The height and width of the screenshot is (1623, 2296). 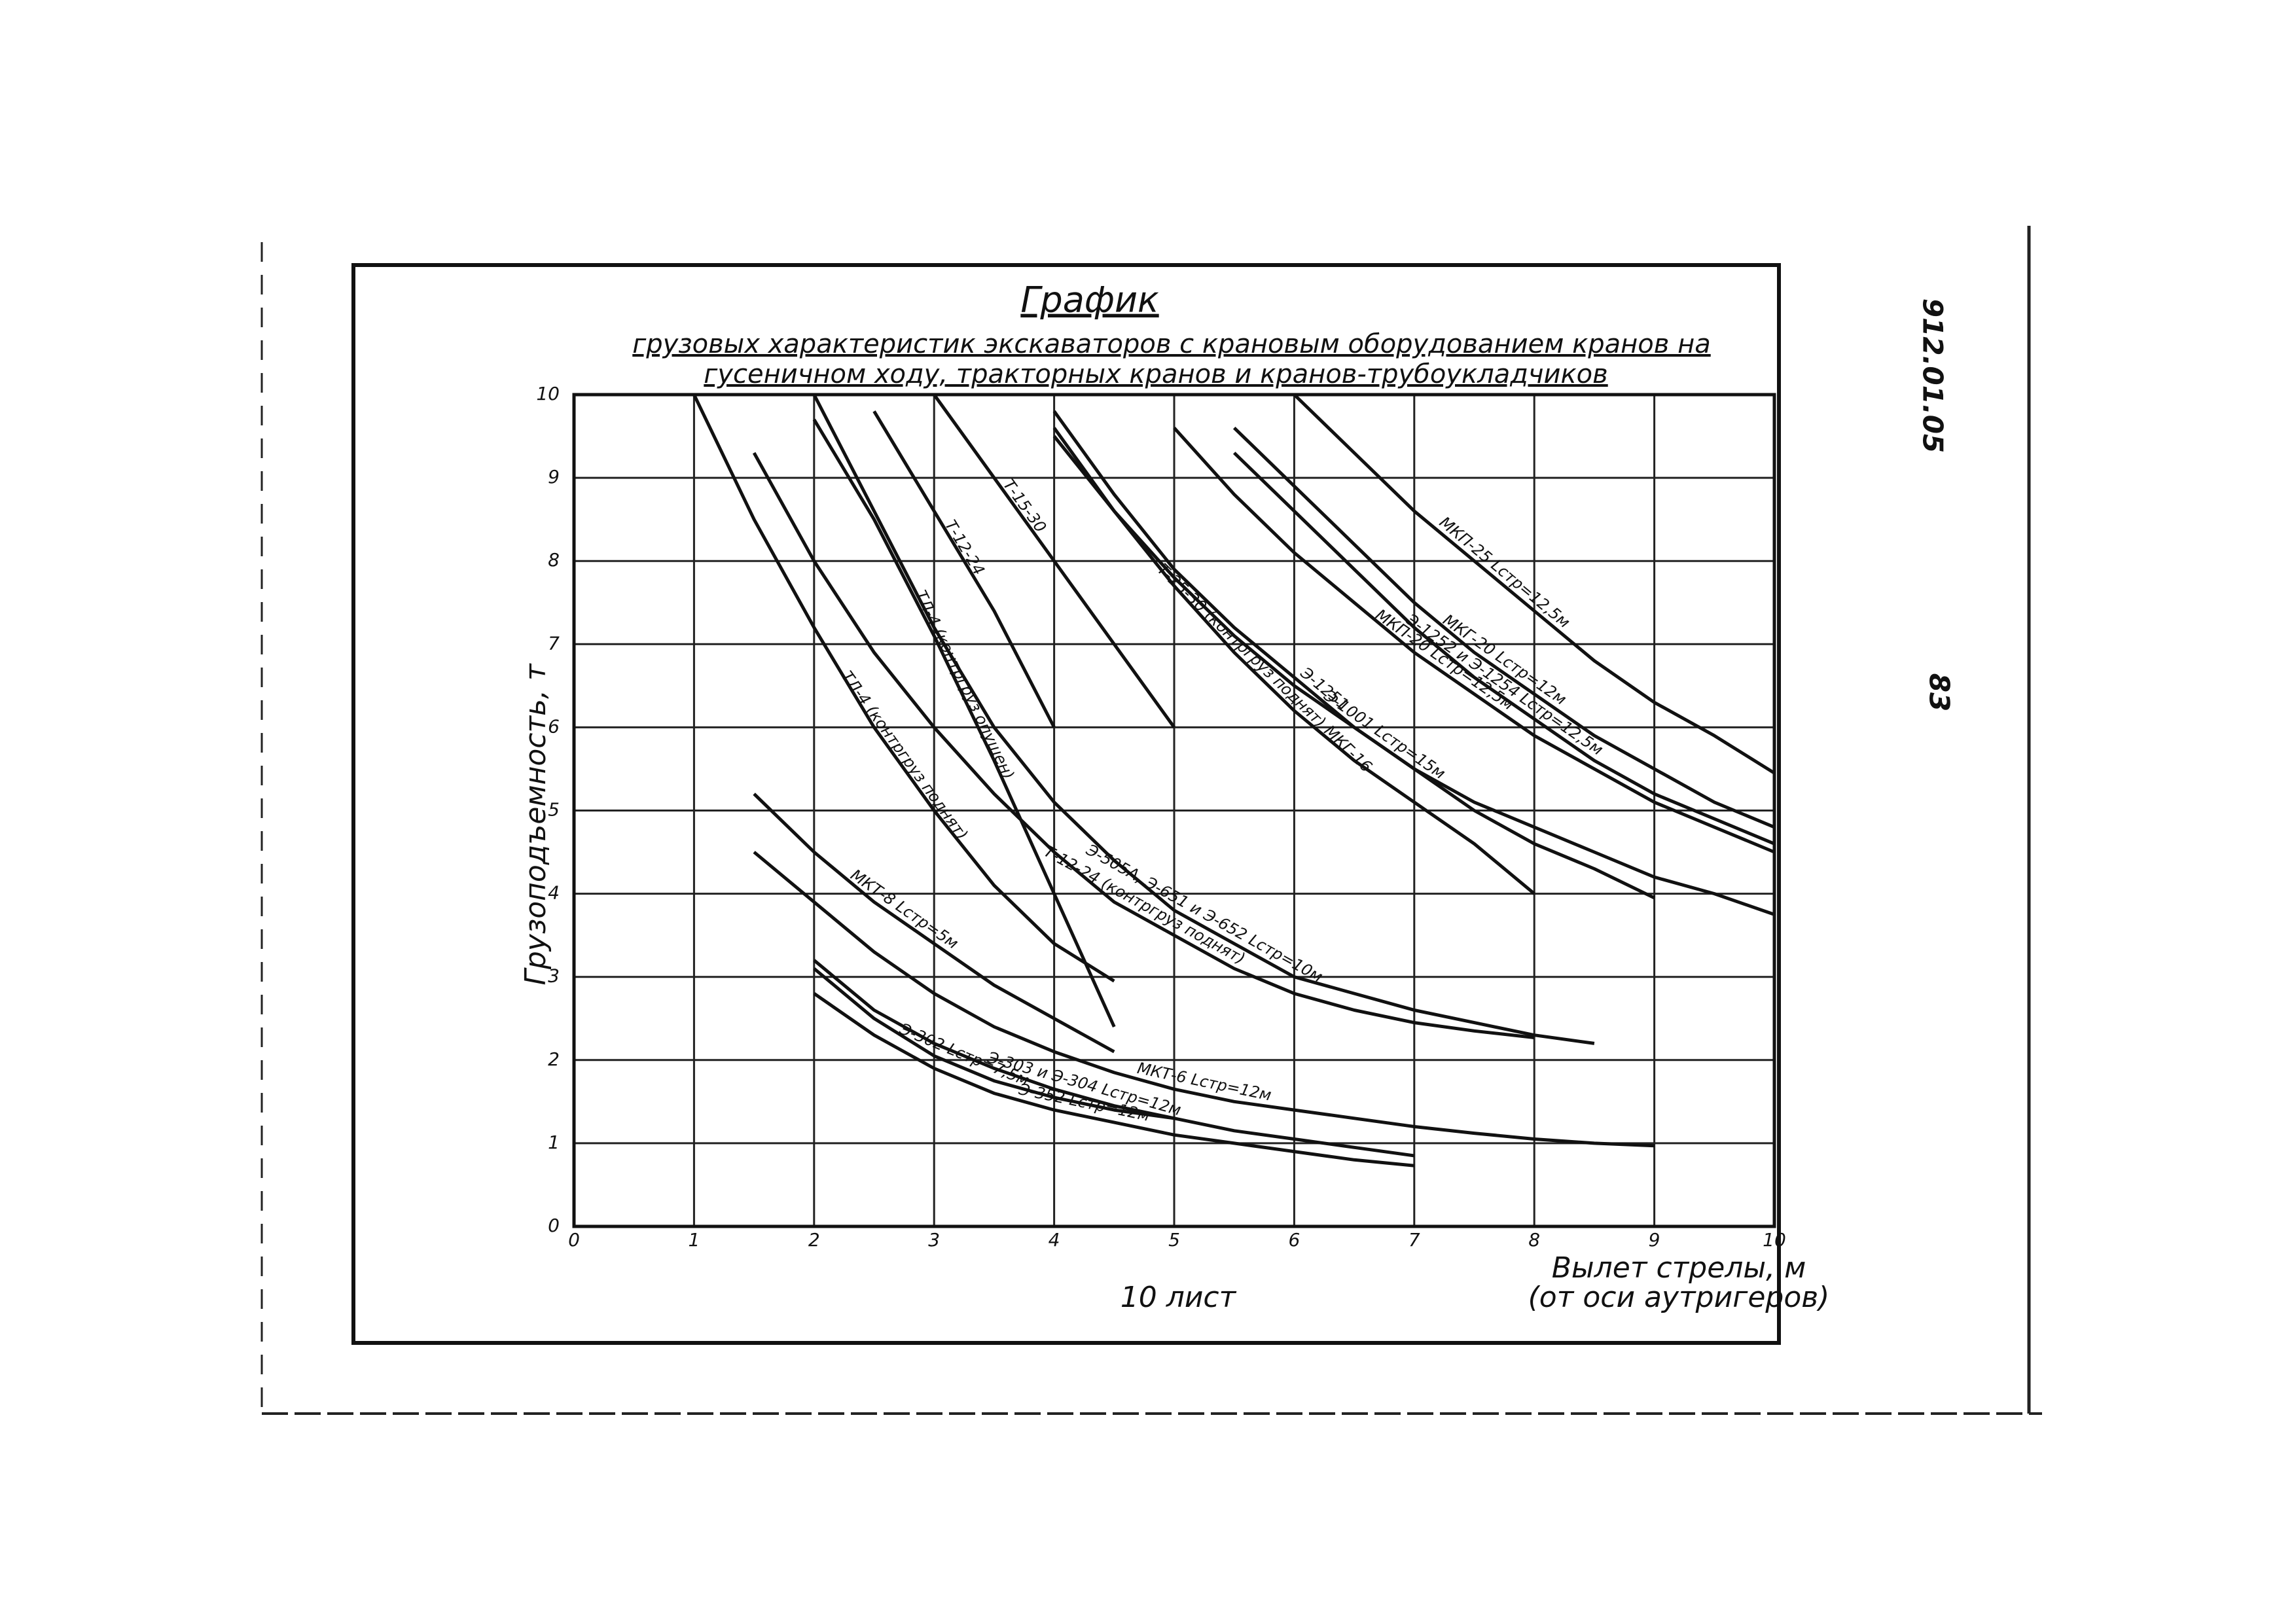 What do you see at coordinates (1679, 1297) in the screenshot?
I see `x-axis-label: (от оси аутригеров)` at bounding box center [1679, 1297].